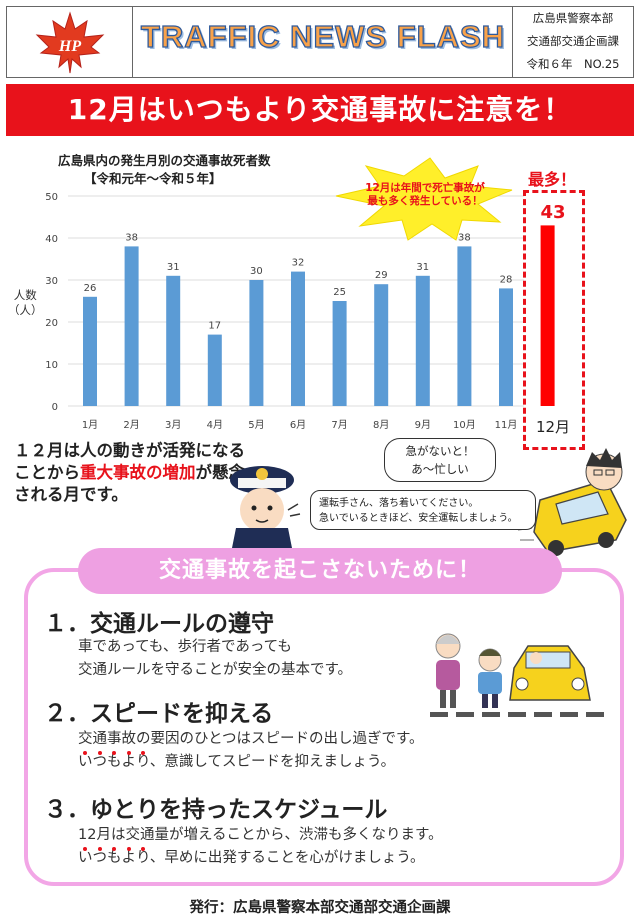  Describe the element at coordinates (216, 810) in the screenshot. I see `rule-3-title: ３．ゆとりを持ったスケジュール` at that location.